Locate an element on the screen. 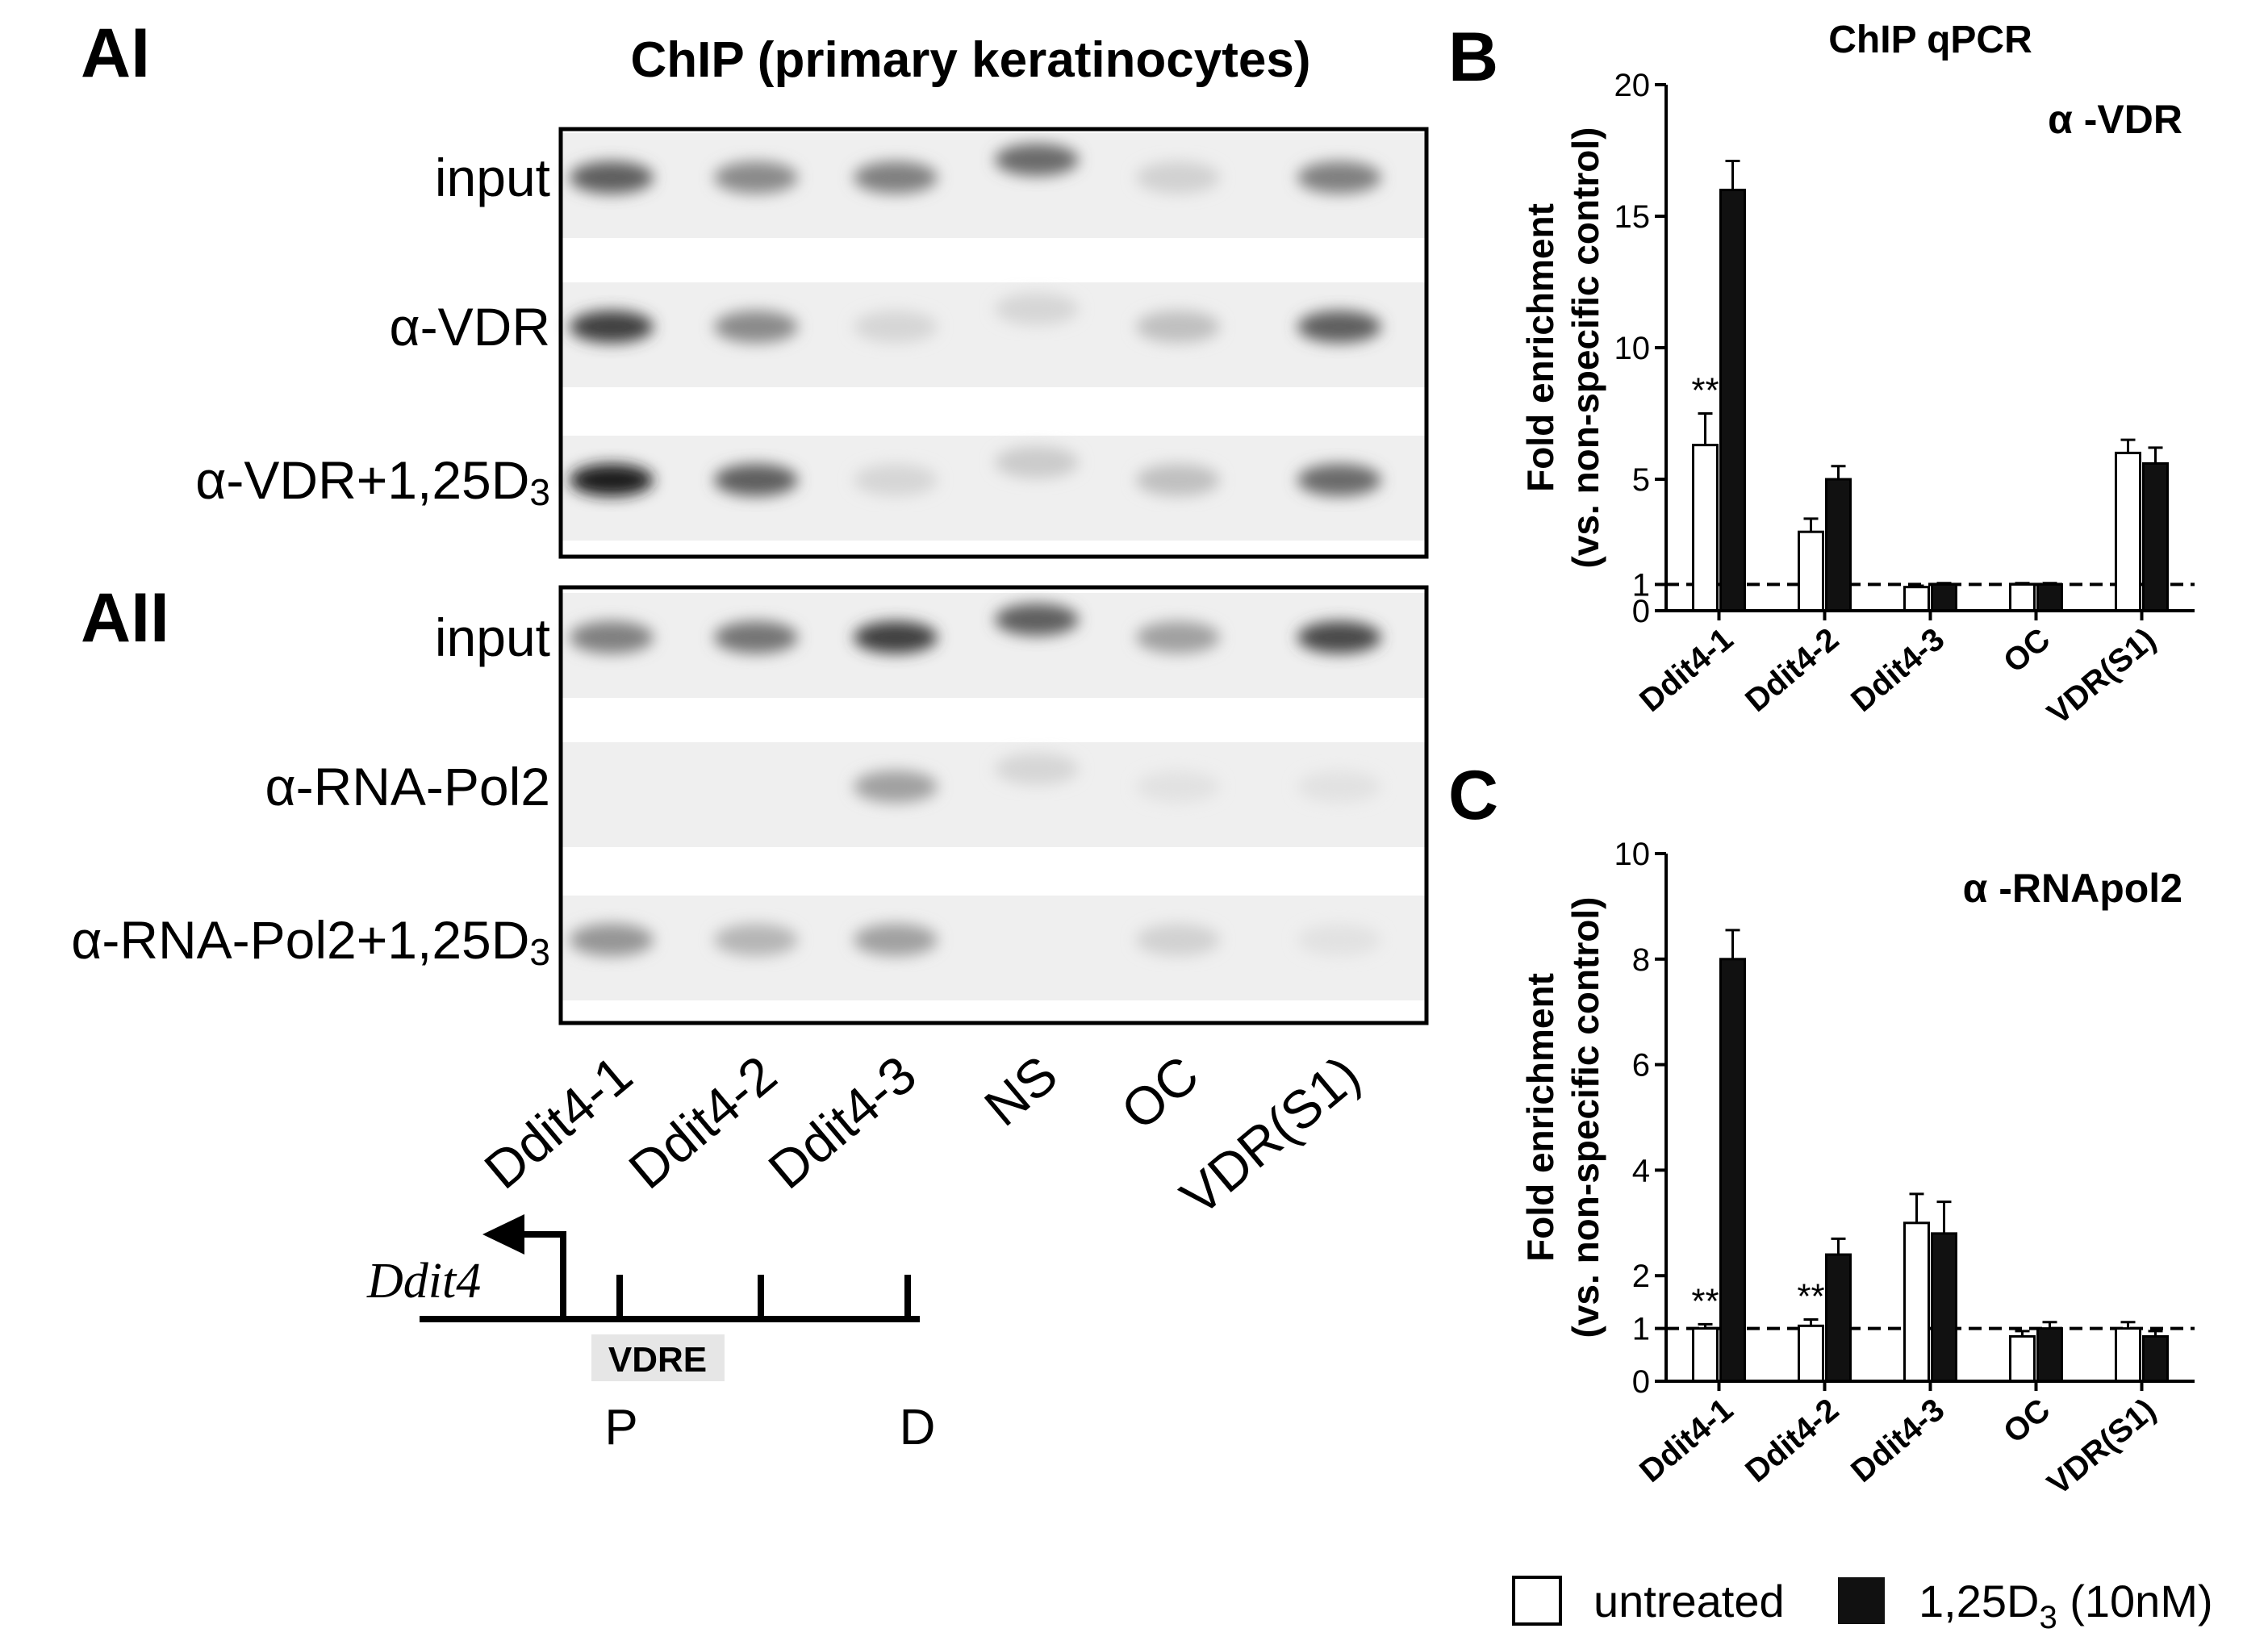  y-tick-label: 8 is located at coordinates (1641, 960).